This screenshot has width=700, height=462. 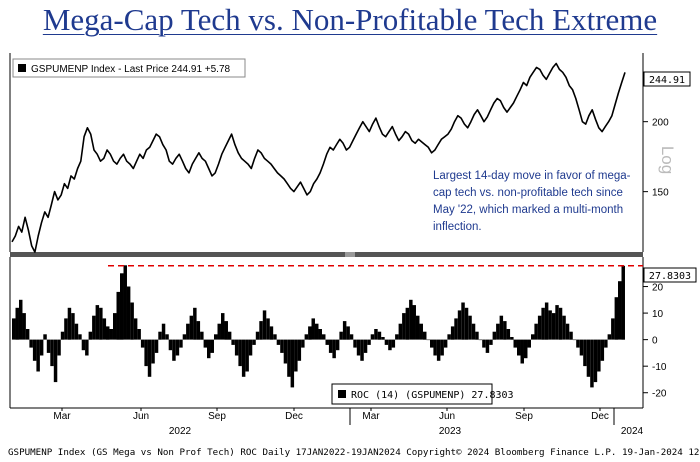 I want to click on roc-legend-swatch, so click(x=342, y=394).